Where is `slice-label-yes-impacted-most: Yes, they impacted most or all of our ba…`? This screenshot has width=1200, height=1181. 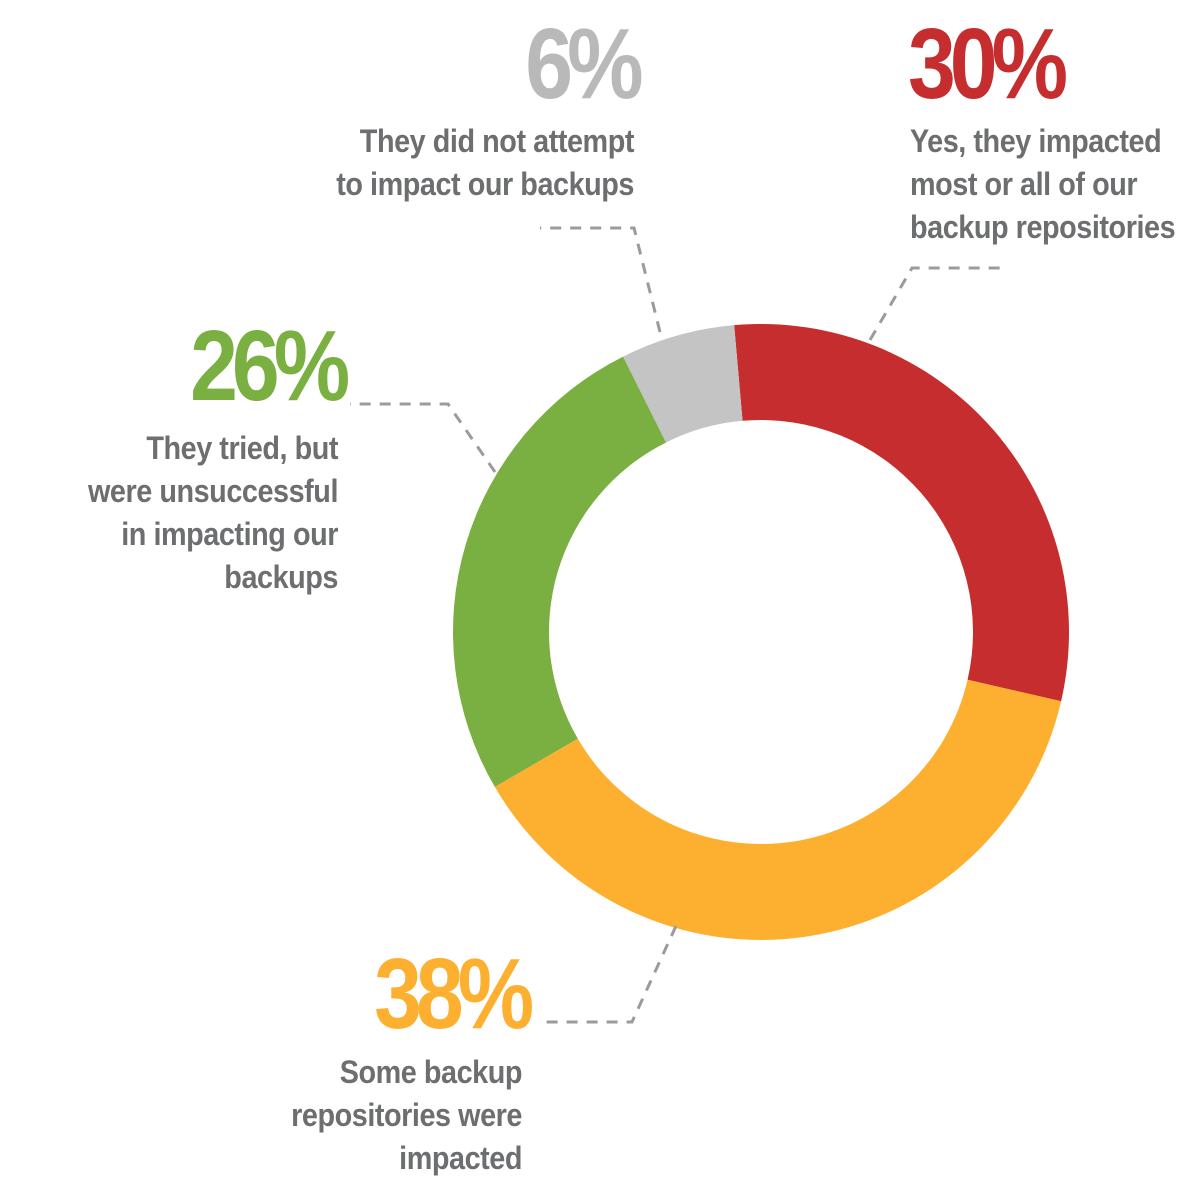
slice-label-yes-impacted-most: Yes, they impacted most or all of our ba… is located at coordinates (1043, 184).